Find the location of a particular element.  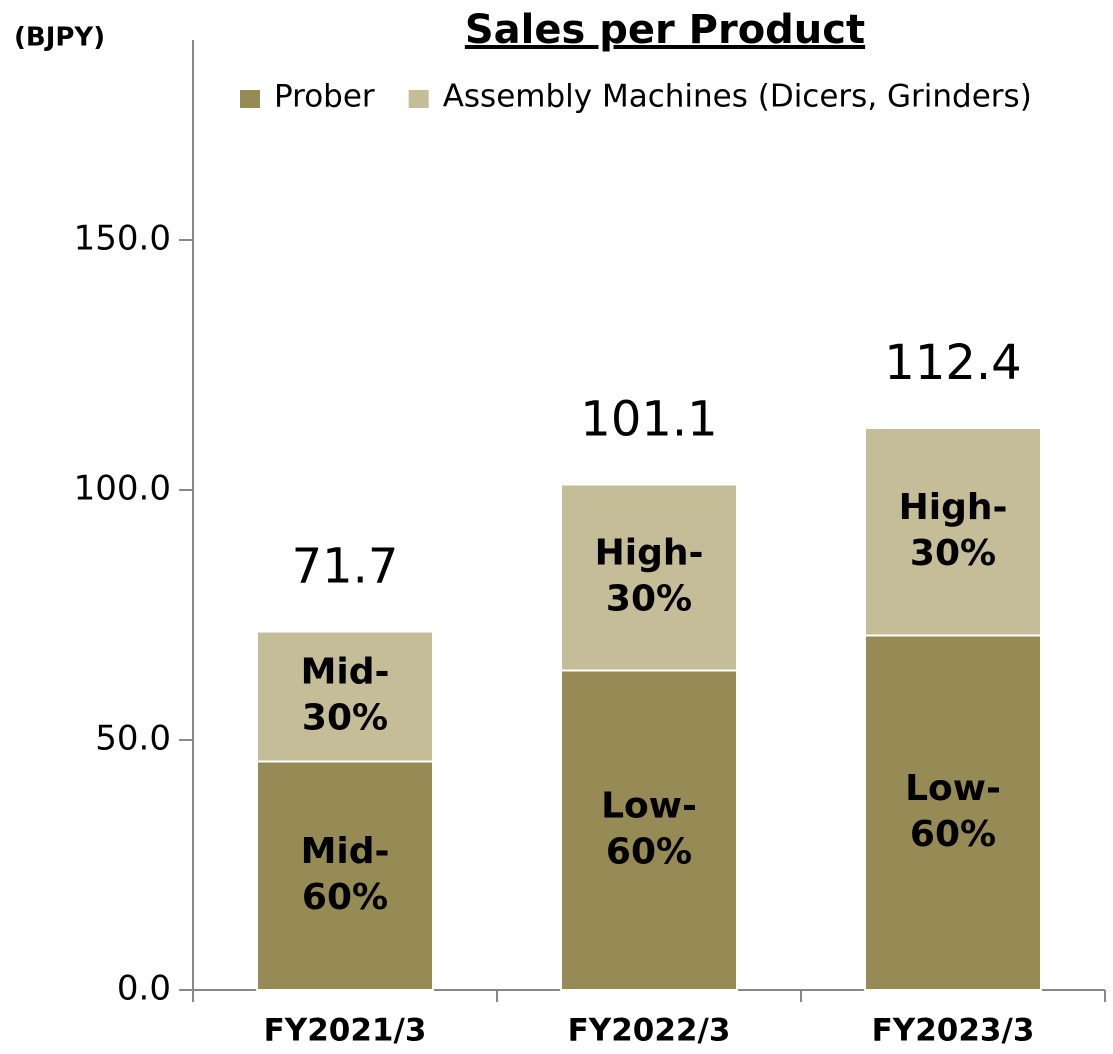

y-axis-unit: (BJPY) is located at coordinates (59, 38).